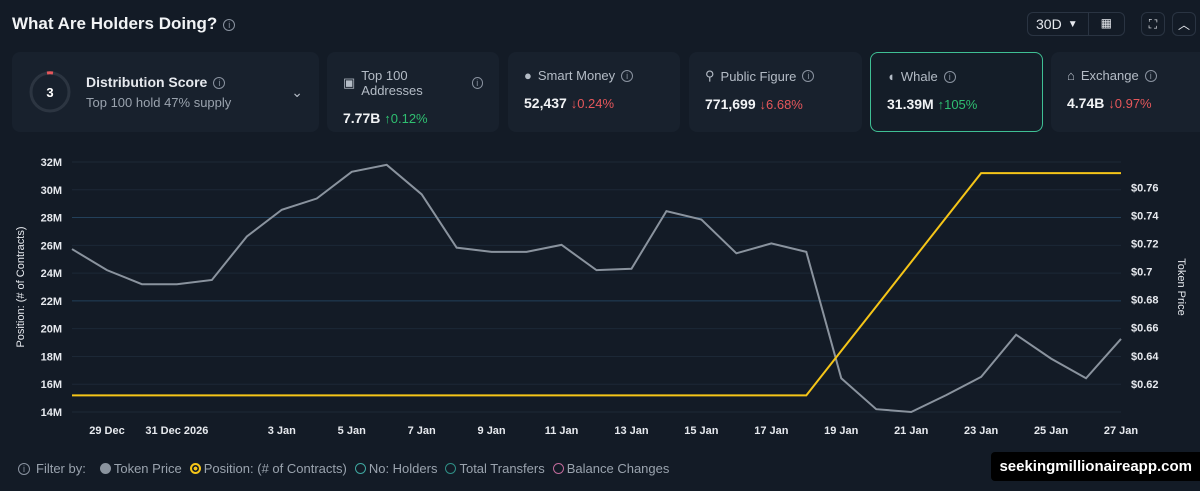 Image resolution: width=1200 pixels, height=491 pixels. Describe the element at coordinates (1145, 385) in the screenshot. I see `y-right-tick-label: $0.62` at that location.